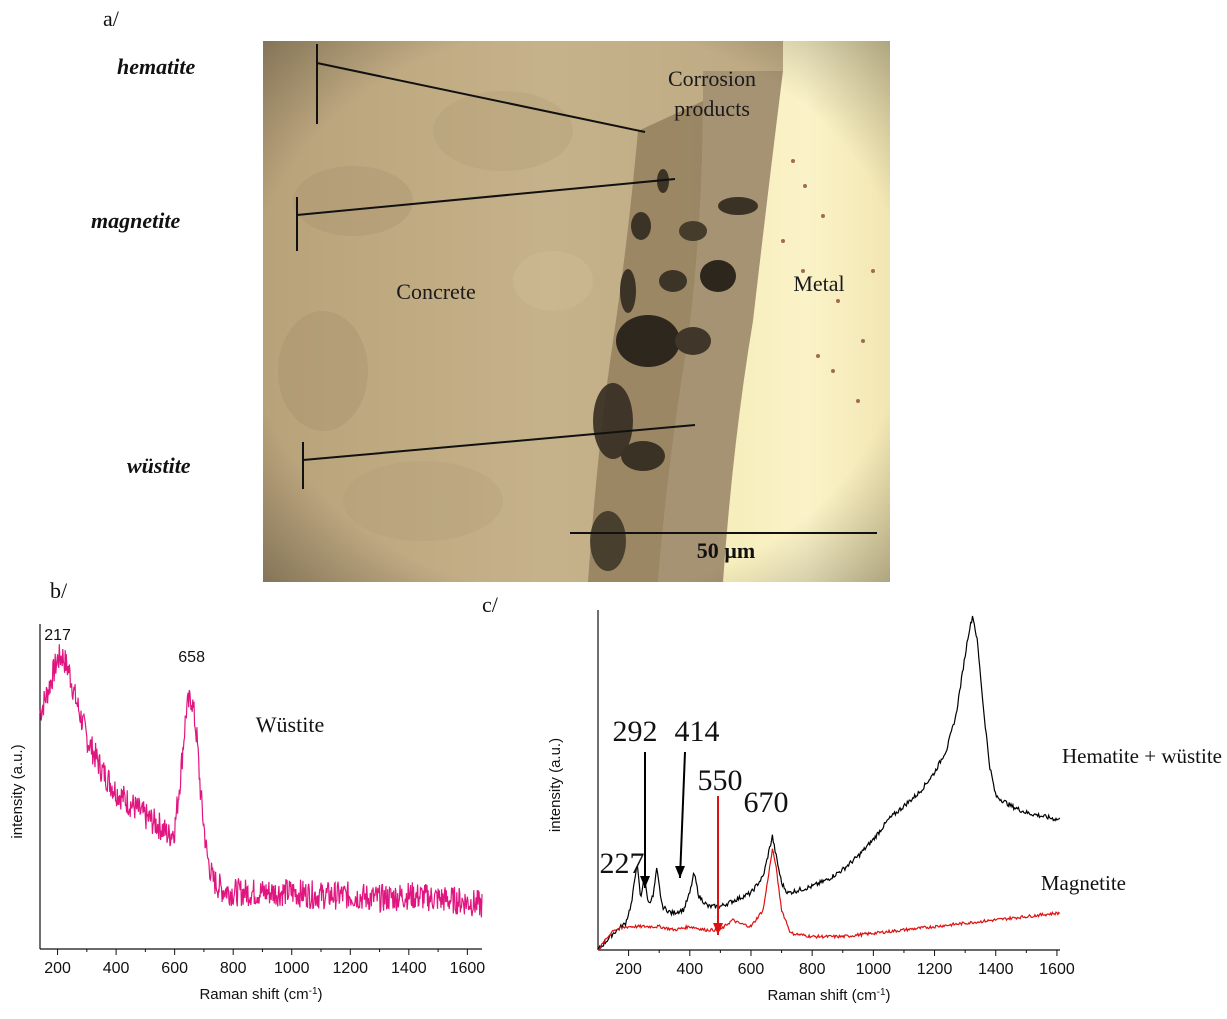  I want to click on chart-c-peak-label: 292, so click(635, 731).